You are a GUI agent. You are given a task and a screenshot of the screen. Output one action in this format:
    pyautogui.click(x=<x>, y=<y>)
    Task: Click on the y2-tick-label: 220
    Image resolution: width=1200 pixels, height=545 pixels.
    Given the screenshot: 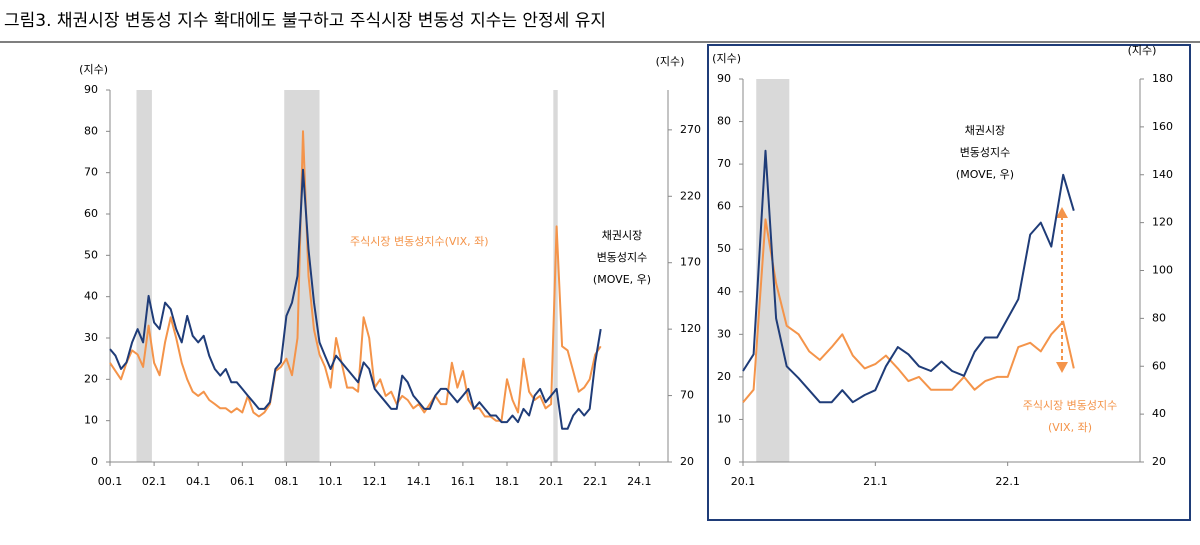 What is the action you would take?
    pyautogui.click(x=690, y=195)
    